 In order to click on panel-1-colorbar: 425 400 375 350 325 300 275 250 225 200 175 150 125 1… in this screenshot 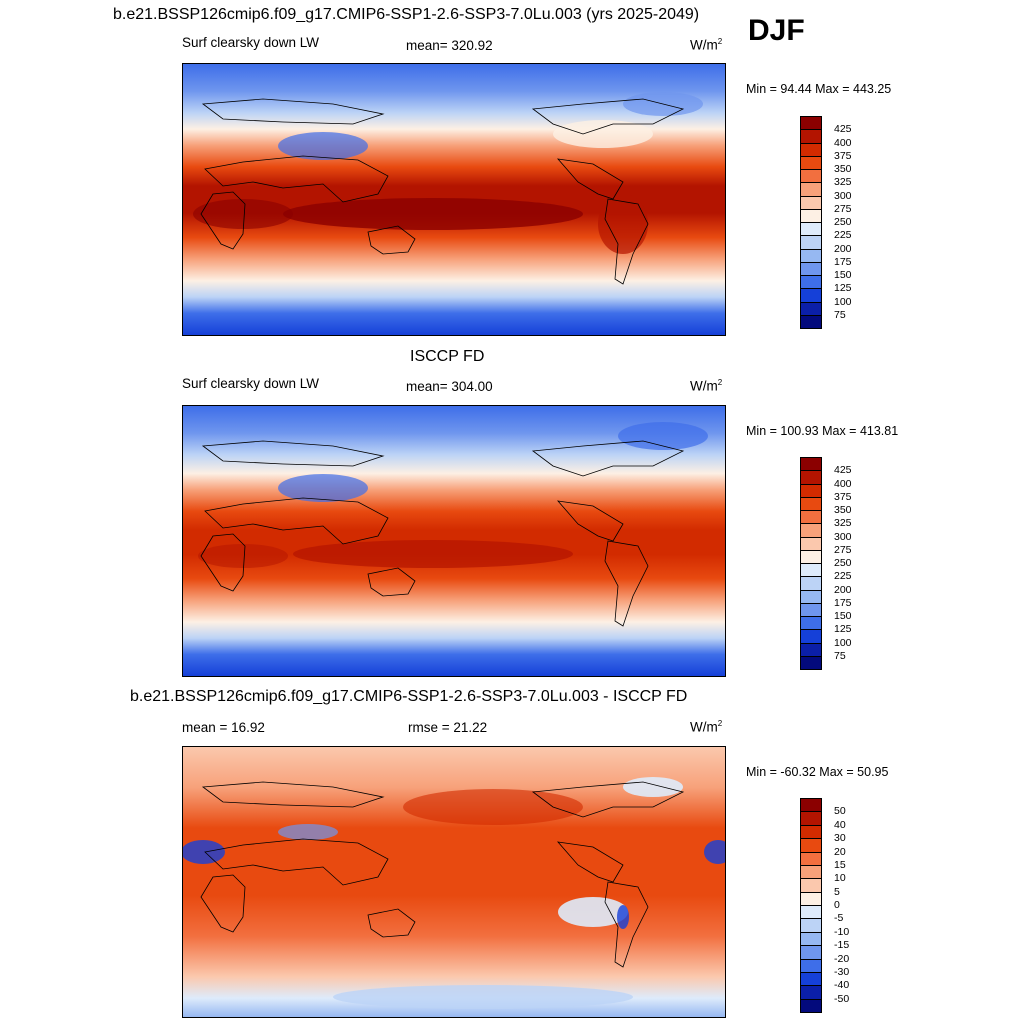, I will do `click(840, 222)`.